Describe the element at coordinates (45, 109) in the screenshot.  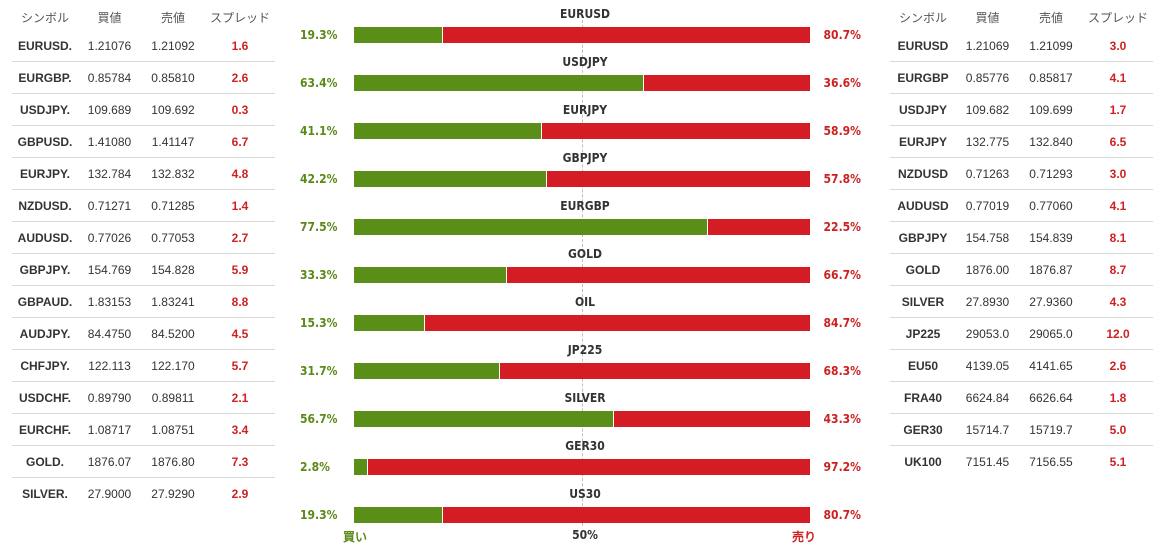
I see `symbol-cell: USDJPY.` at that location.